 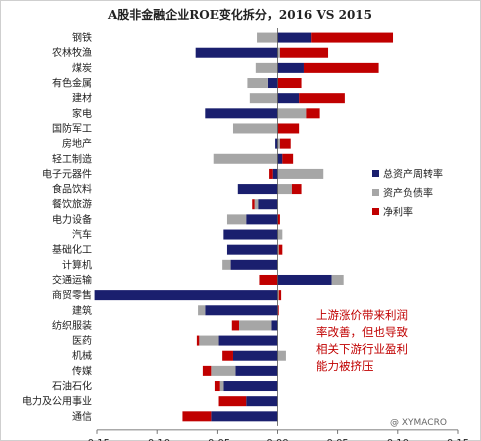 What do you see at coordinates (82, 37) in the screenshot?
I see `category-label: 钢铁` at bounding box center [82, 37].